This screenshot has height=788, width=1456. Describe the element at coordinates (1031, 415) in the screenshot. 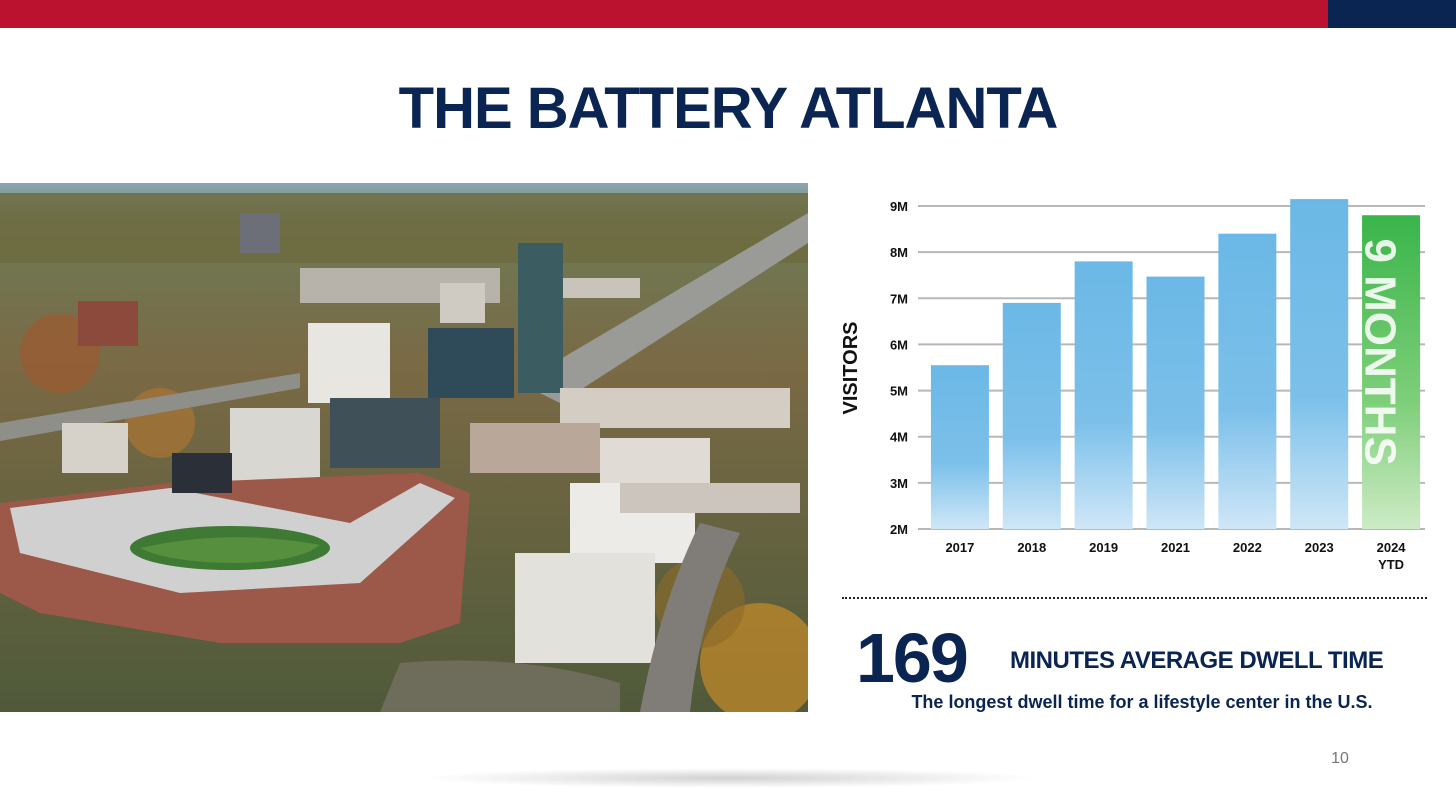

I see `bar-2018` at that location.